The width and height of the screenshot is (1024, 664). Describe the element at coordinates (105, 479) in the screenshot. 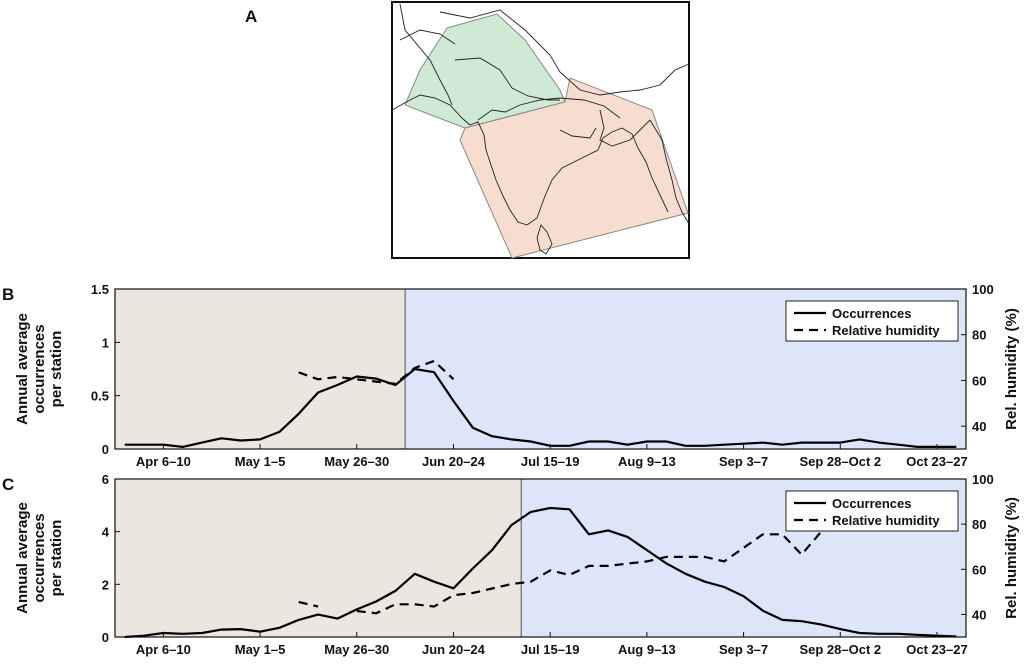

I see `y-tick-label: 6` at that location.